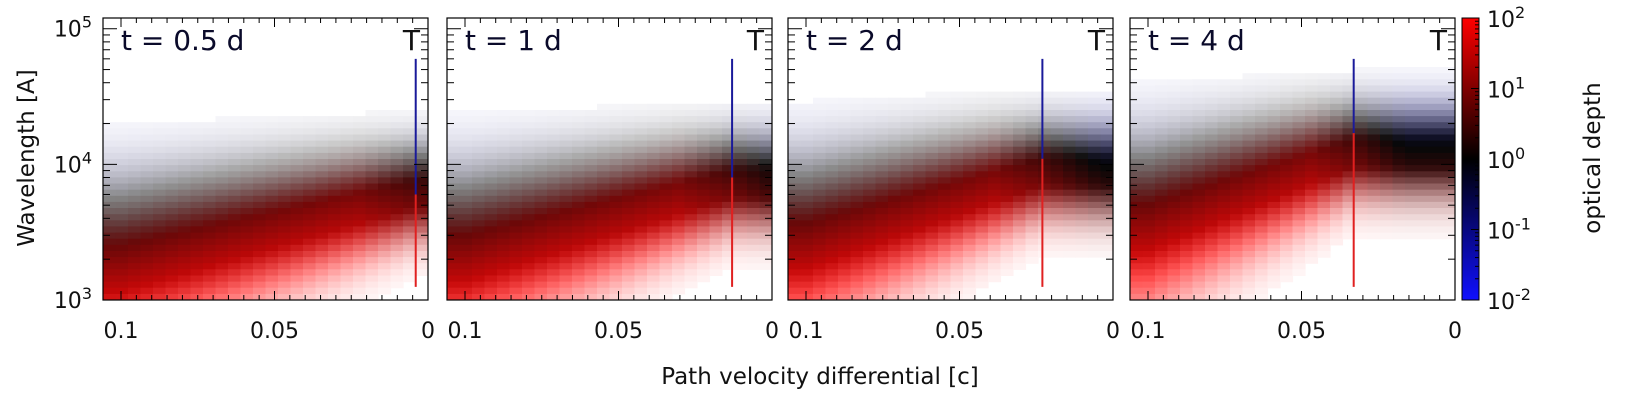 The image size is (1625, 410). What do you see at coordinates (1506, 89) in the screenshot?
I see `colorbar-tick-label: 101` at bounding box center [1506, 89].